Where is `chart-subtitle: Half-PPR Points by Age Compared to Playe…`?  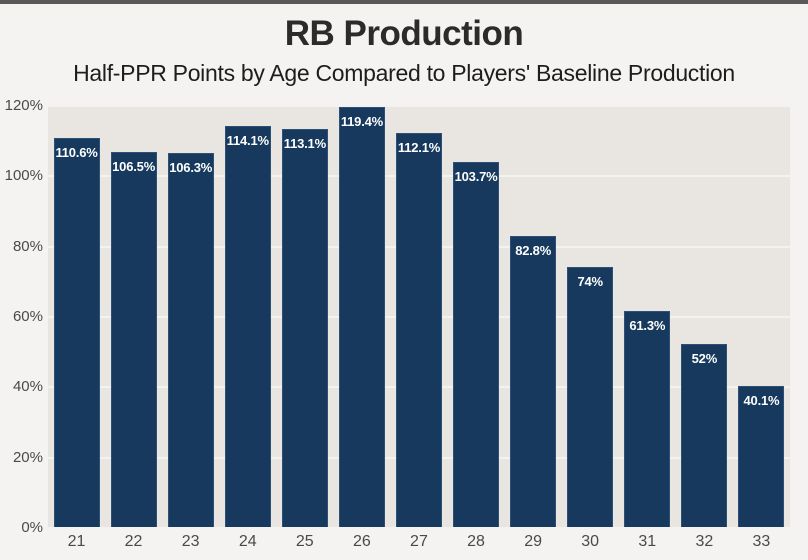 chart-subtitle: Half-PPR Points by Age Compared to Playe… is located at coordinates (404, 73).